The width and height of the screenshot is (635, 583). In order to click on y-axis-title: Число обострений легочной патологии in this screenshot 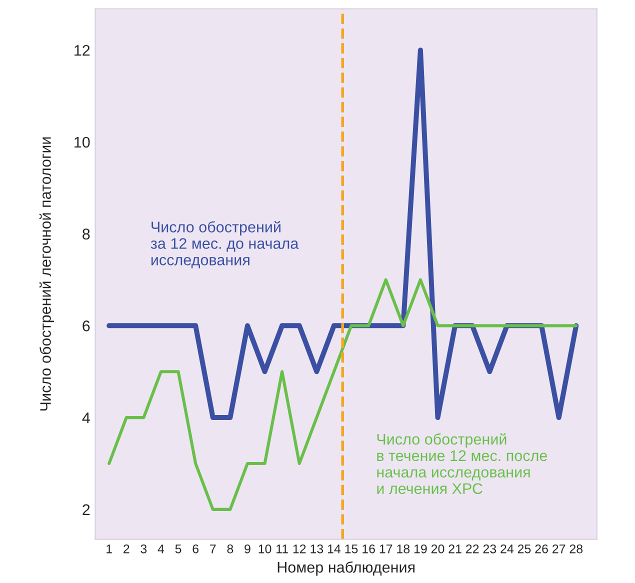, I will do `click(46, 274)`.